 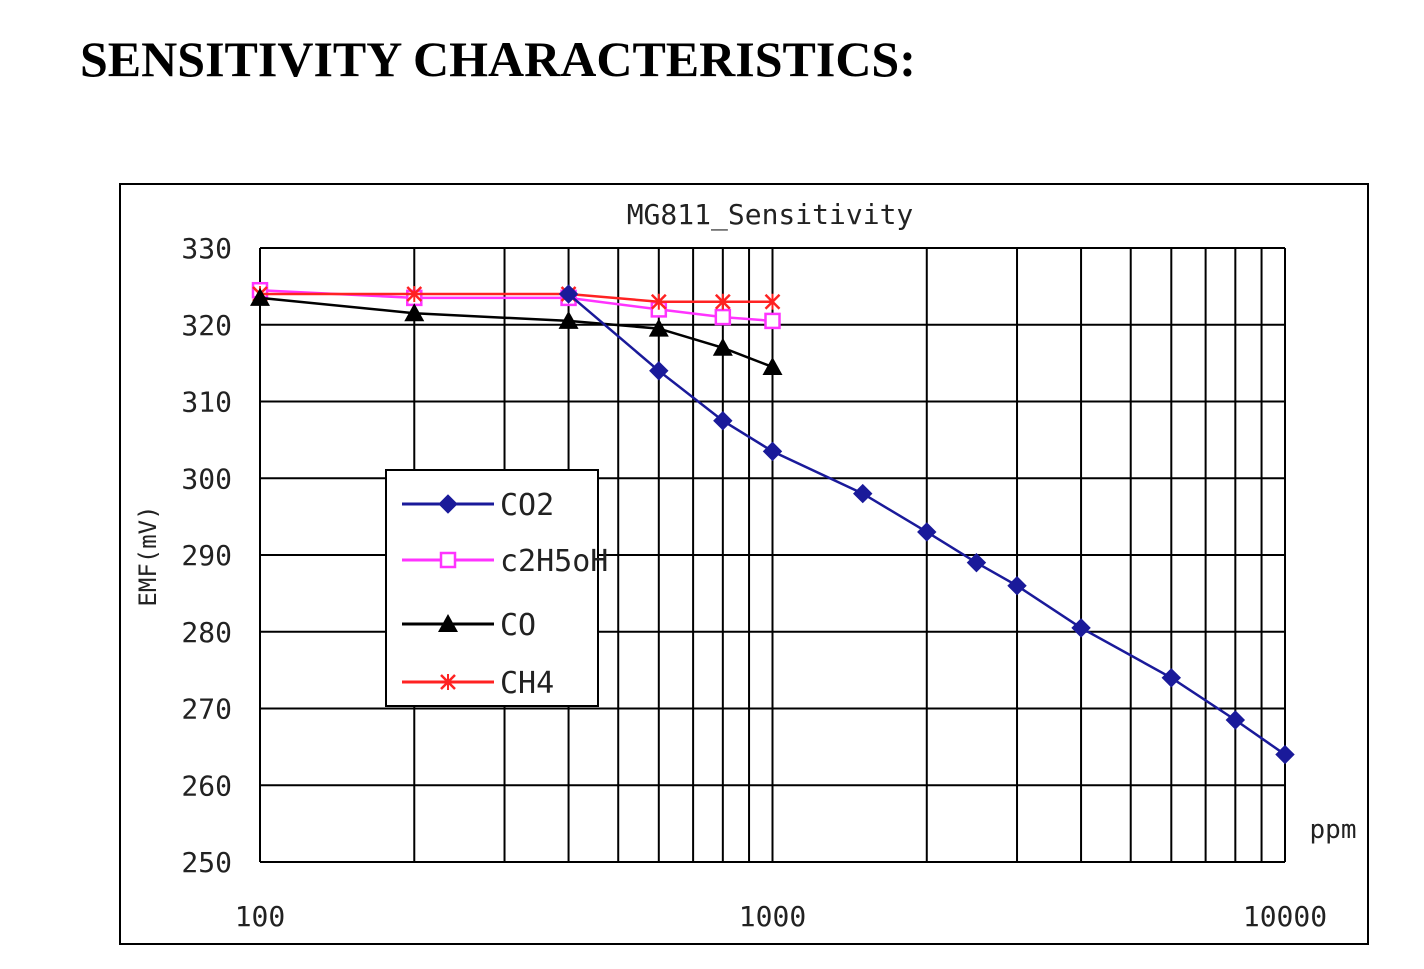 What do you see at coordinates (206, 555) in the screenshot?
I see `y-tick-label: 290` at bounding box center [206, 555].